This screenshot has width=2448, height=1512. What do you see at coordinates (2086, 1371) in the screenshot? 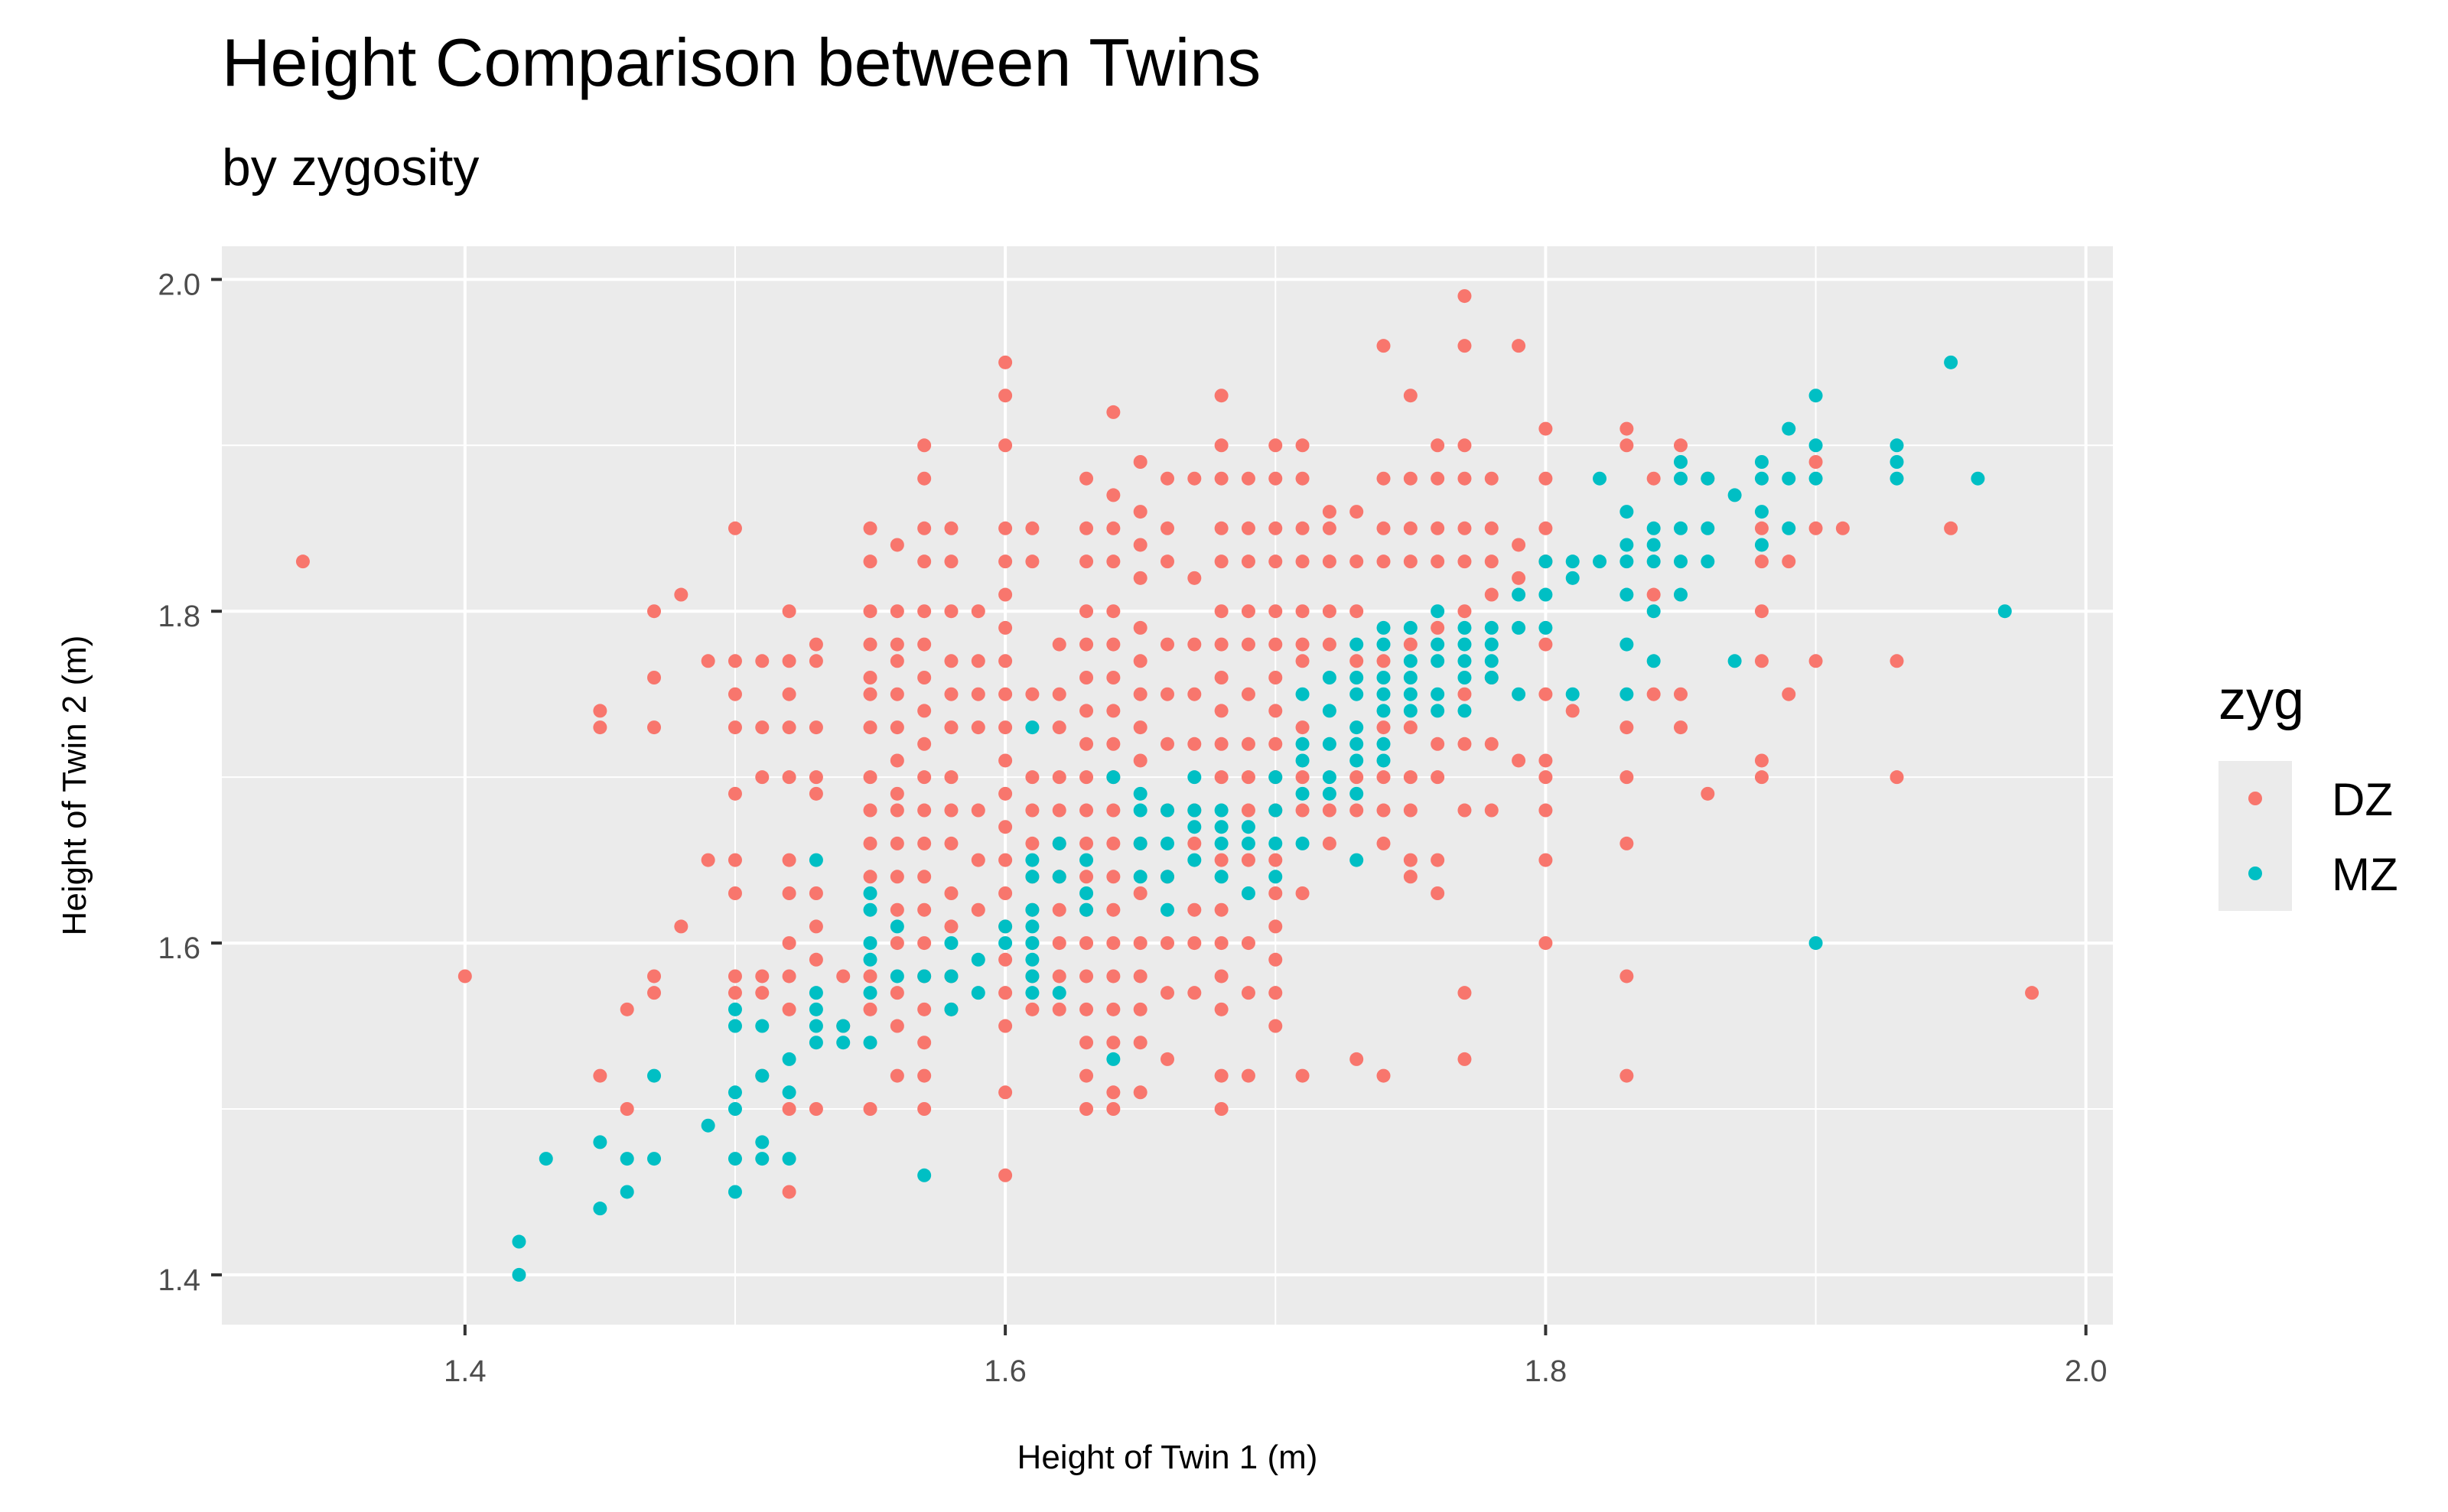
I see `x-tick-label: 2.0` at bounding box center [2086, 1371].